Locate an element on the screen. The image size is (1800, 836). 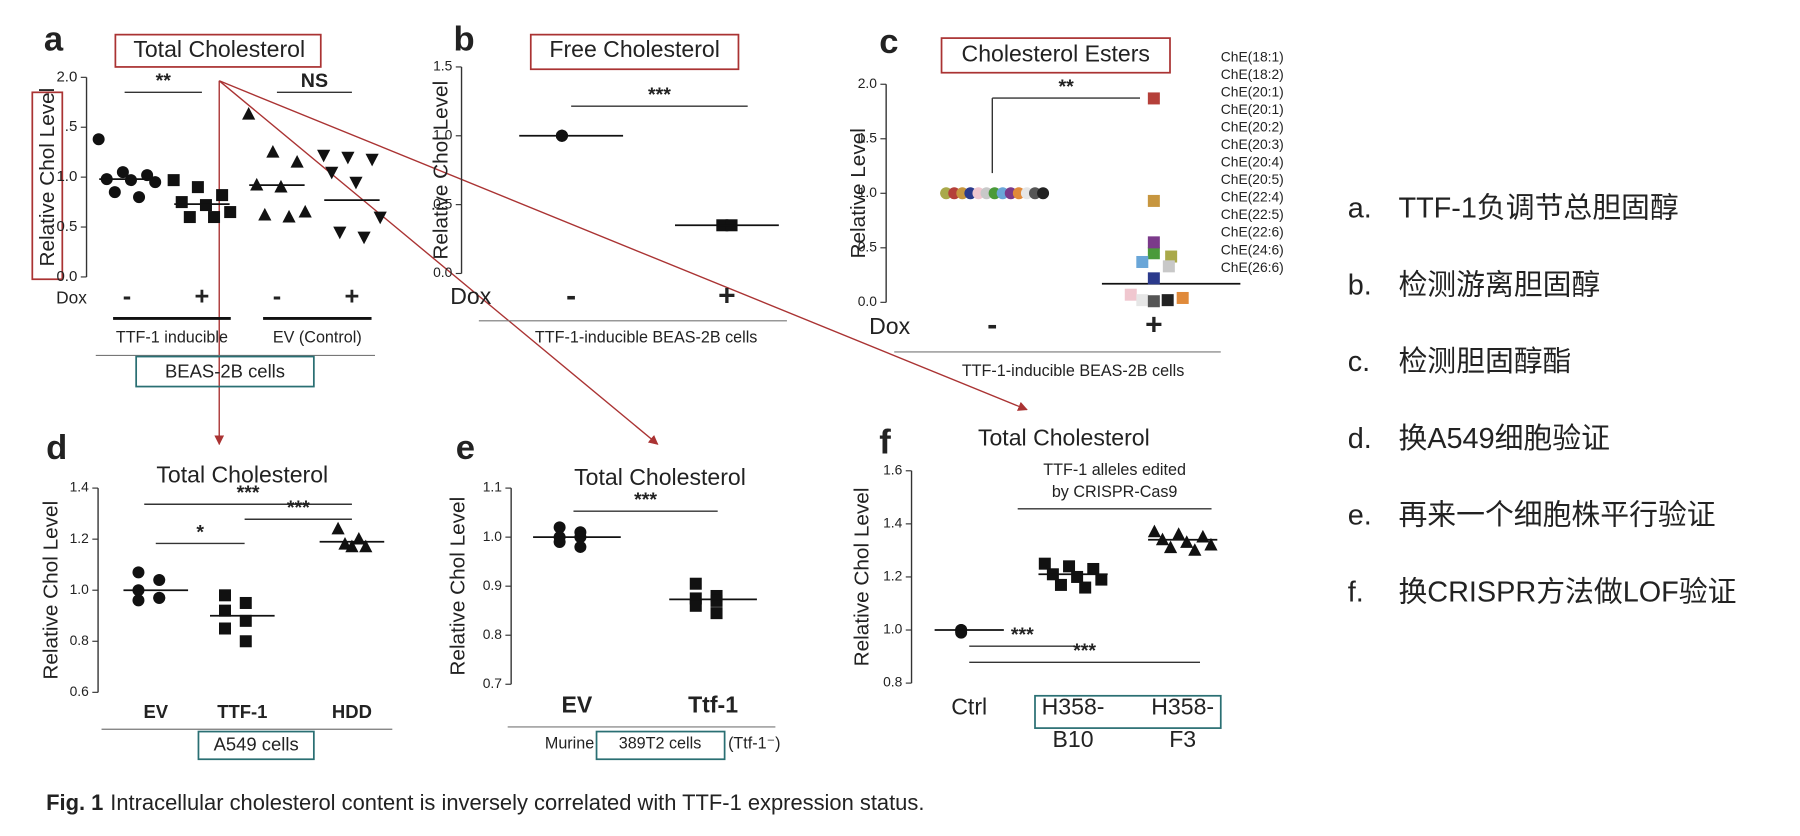
note-letter: a. is located at coordinates (1360, 209).